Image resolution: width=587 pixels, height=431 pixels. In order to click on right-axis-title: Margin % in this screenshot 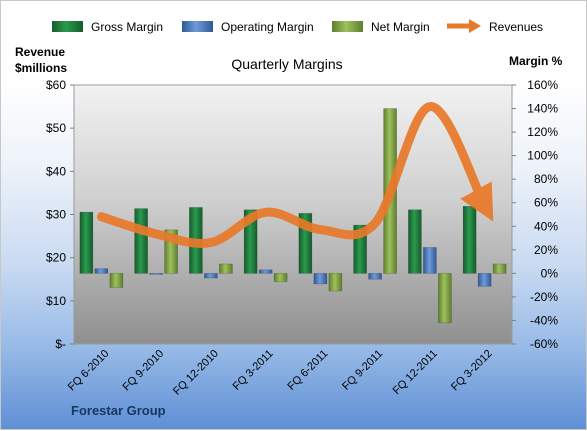, I will do `click(536, 61)`.